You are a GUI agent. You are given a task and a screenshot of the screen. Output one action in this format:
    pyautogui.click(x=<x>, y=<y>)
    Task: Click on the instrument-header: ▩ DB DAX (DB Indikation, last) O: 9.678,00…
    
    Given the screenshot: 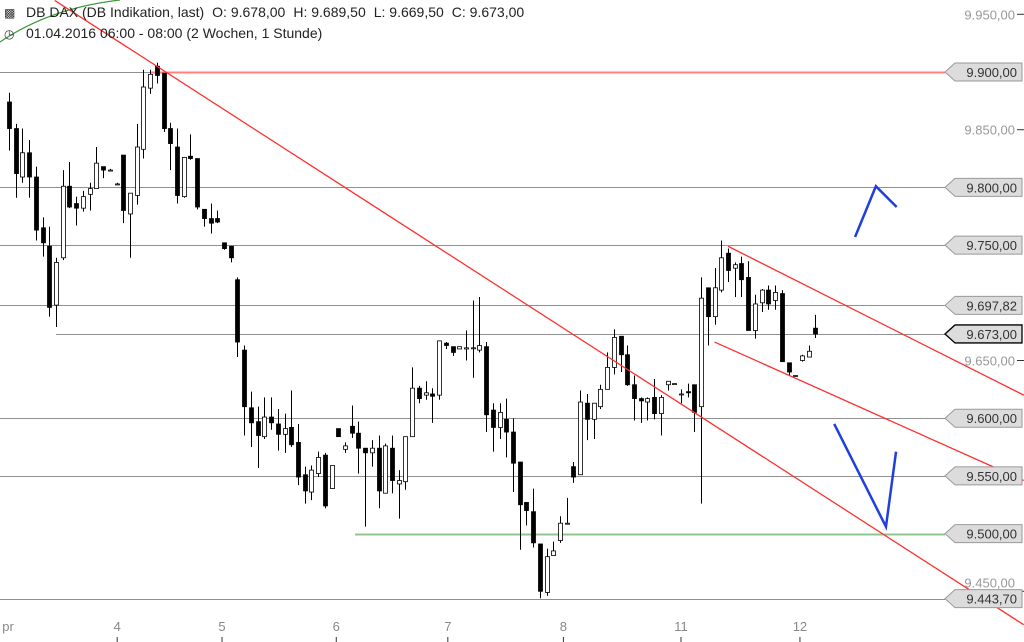 What is the action you would take?
    pyautogui.click(x=268, y=12)
    